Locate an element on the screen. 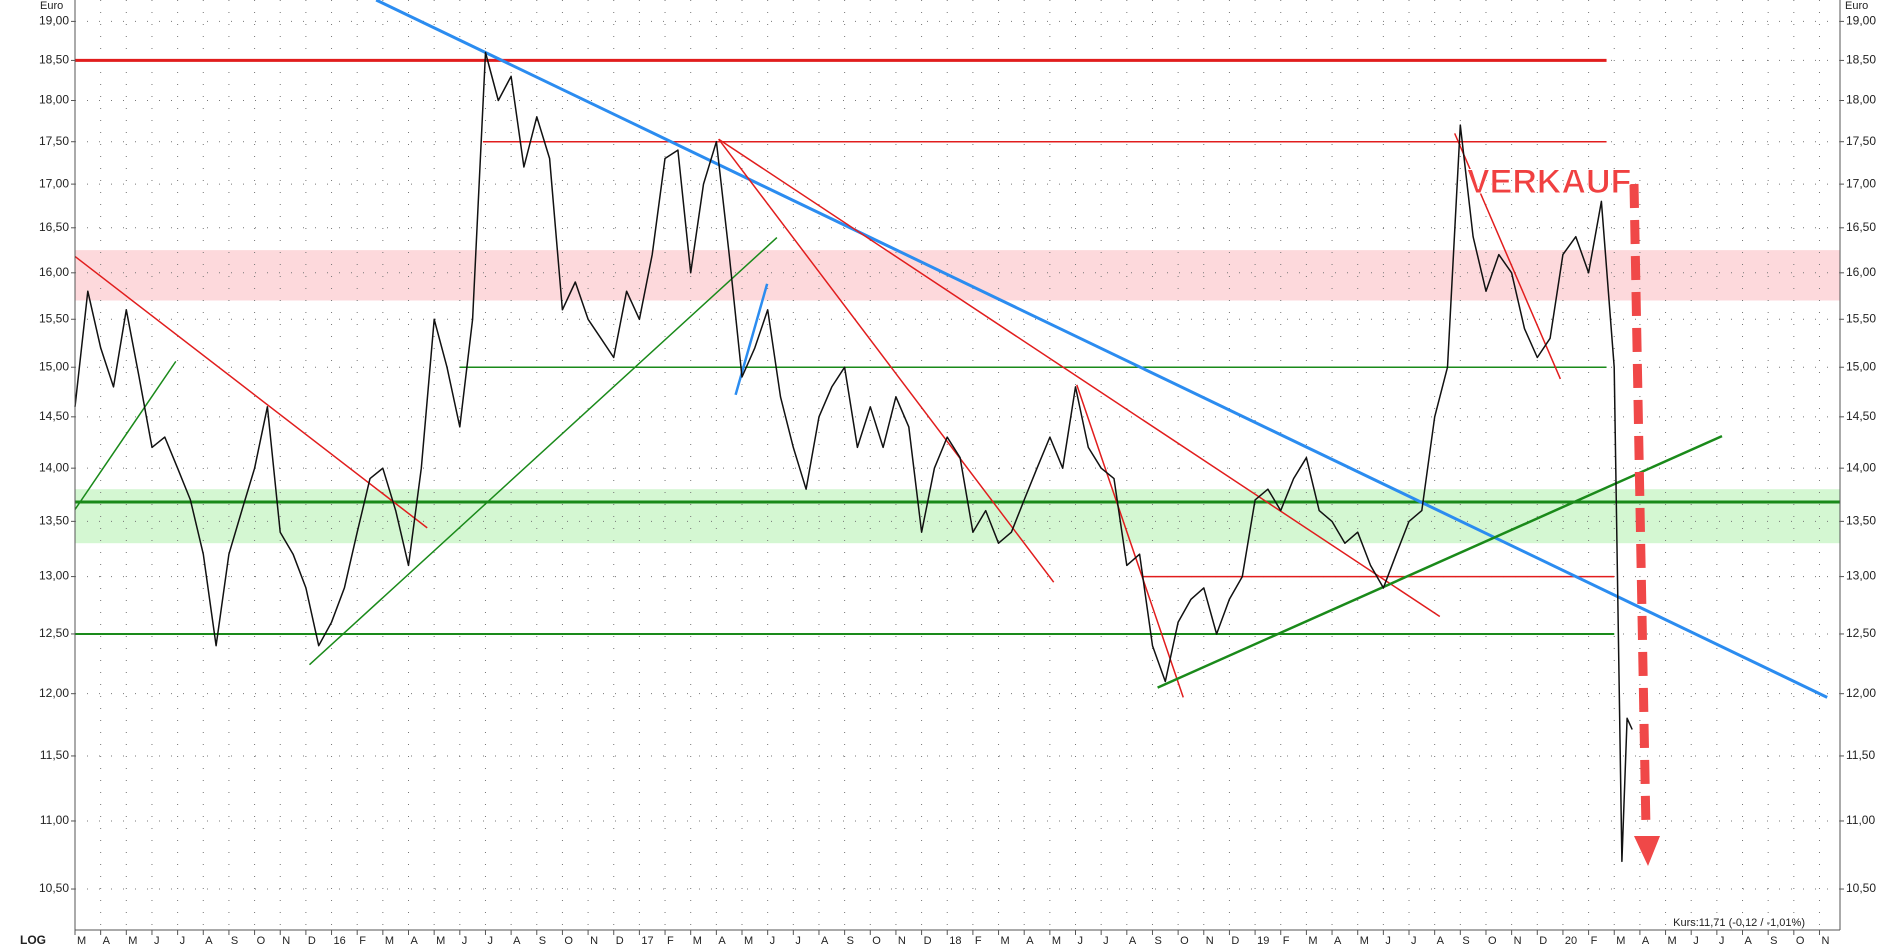 The width and height of the screenshot is (1904, 949). y-tick-label: 10,50 is located at coordinates (54, 888).